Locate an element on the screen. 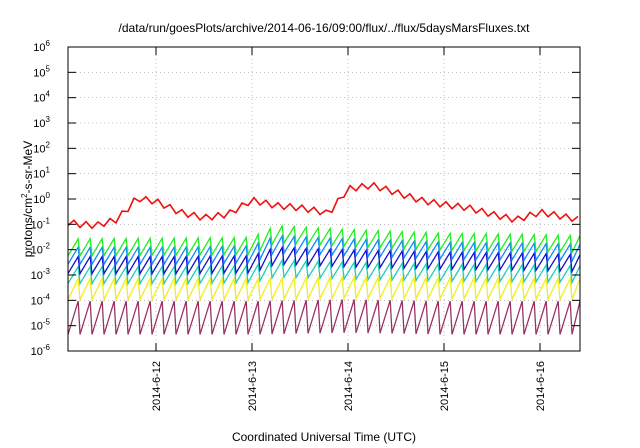  y-tick-label: 10¹ is located at coordinates (41, 173).